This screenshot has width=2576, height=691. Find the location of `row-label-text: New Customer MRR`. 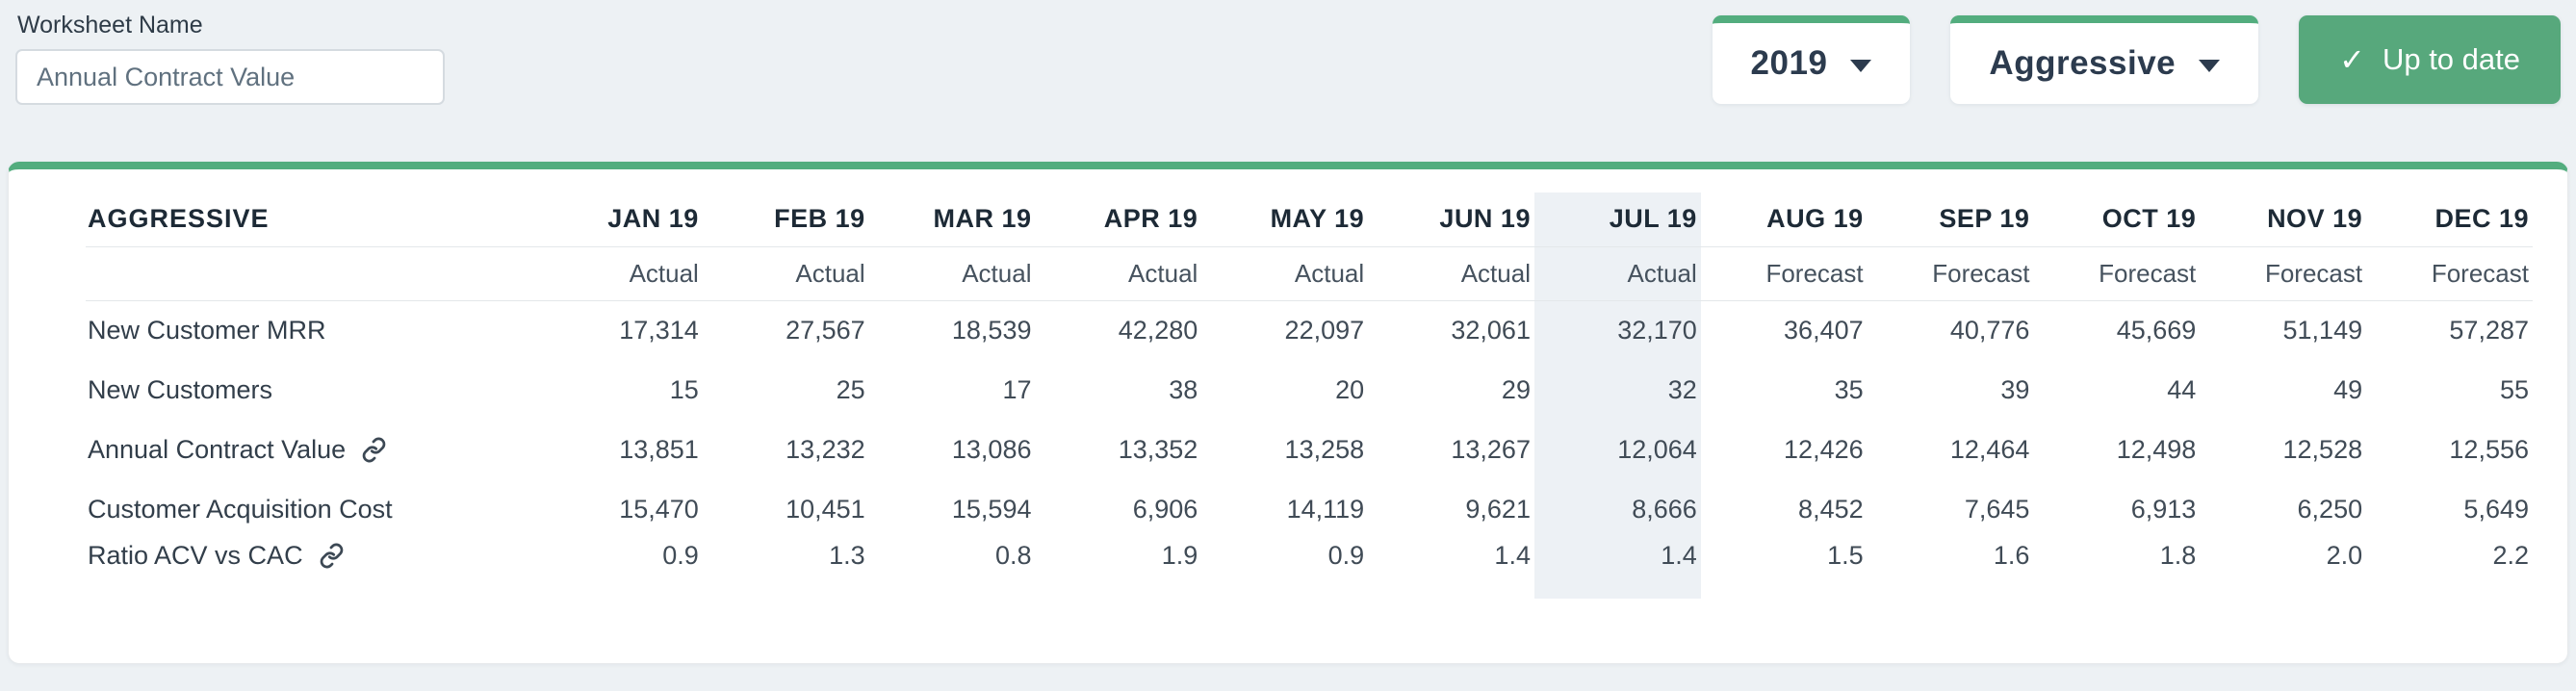

row-label-text: New Customer MRR is located at coordinates (207, 330).